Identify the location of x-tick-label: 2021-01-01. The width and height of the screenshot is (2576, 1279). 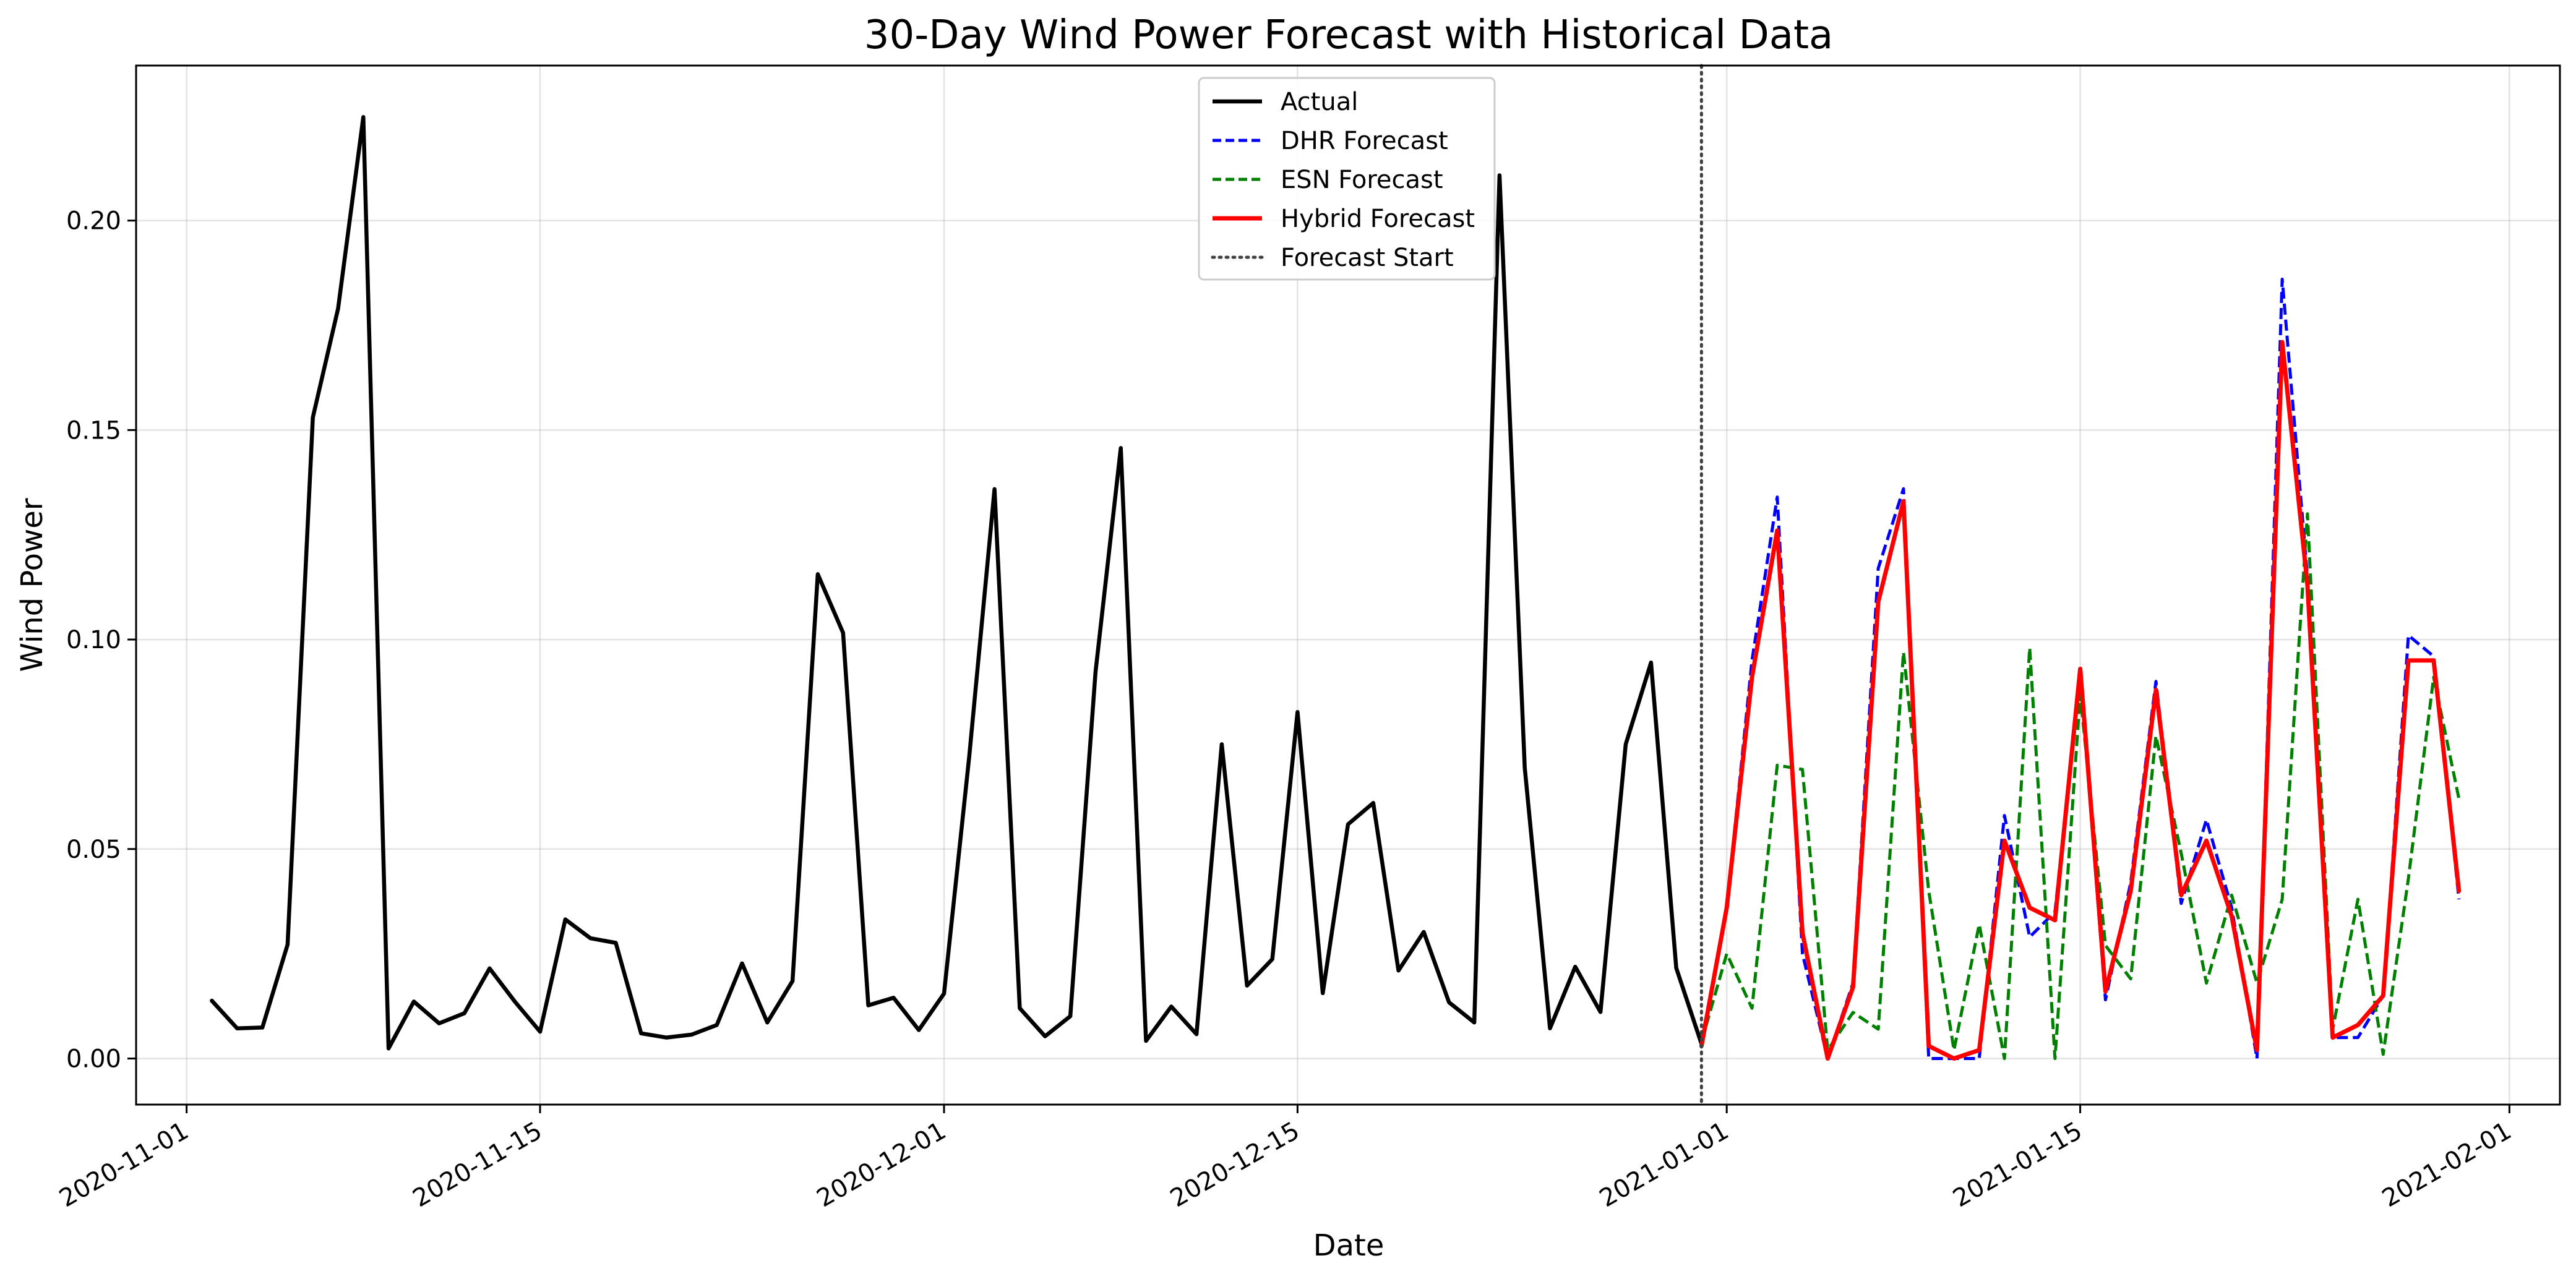
(1664, 1164).